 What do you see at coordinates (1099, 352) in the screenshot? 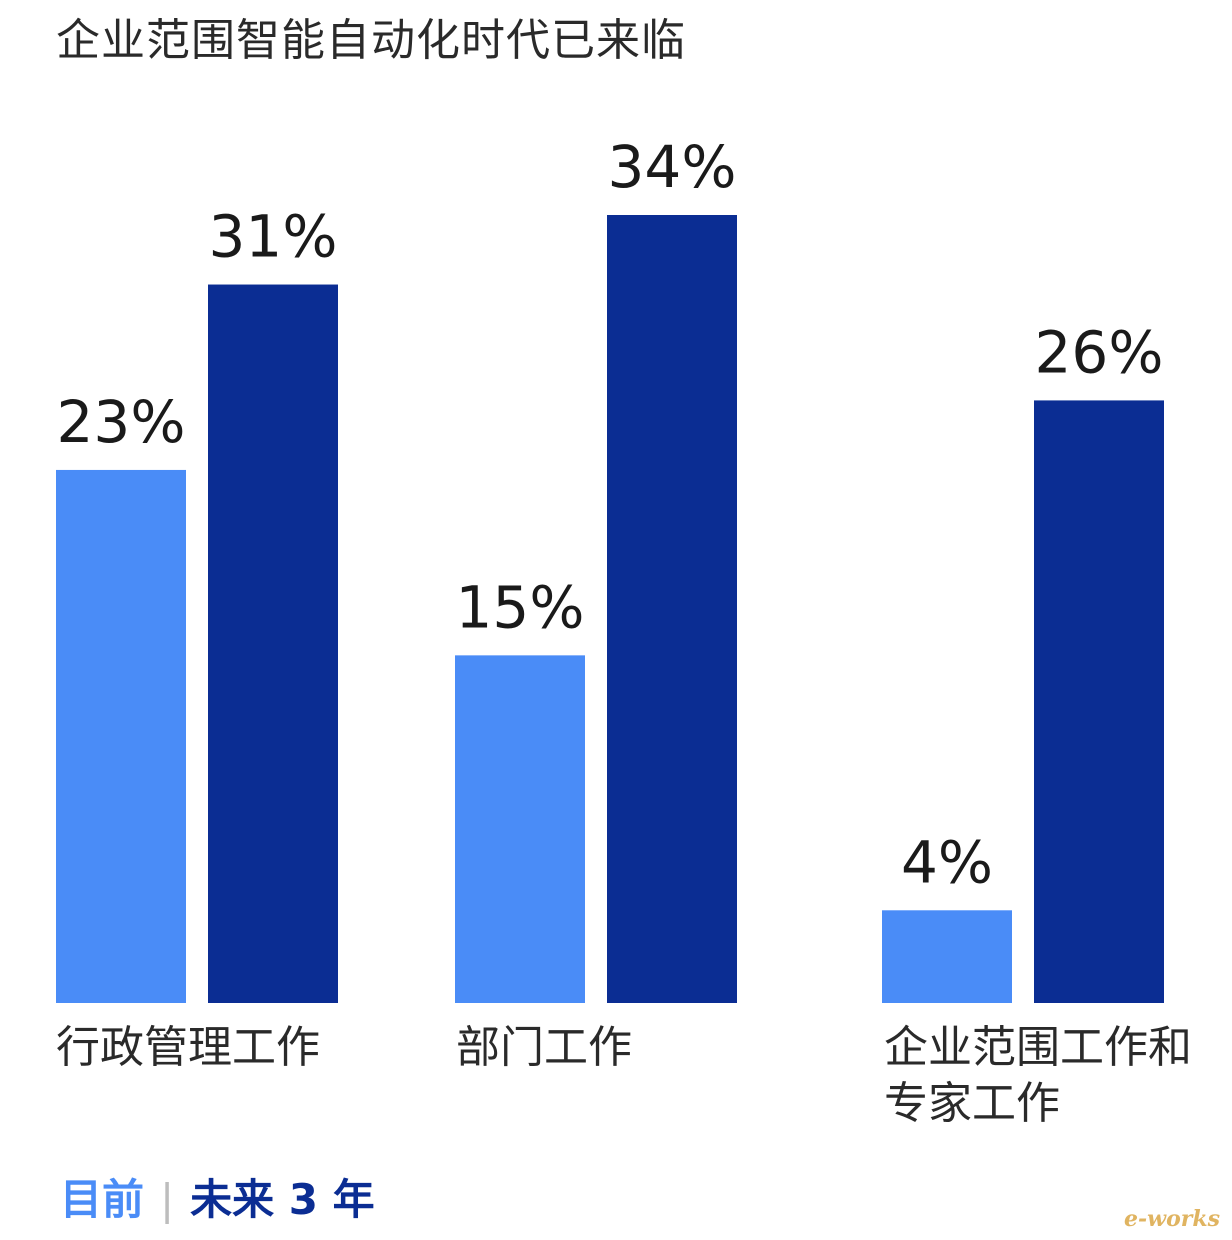
I see `bar-value-label-2-1: 26%` at bounding box center [1099, 352].